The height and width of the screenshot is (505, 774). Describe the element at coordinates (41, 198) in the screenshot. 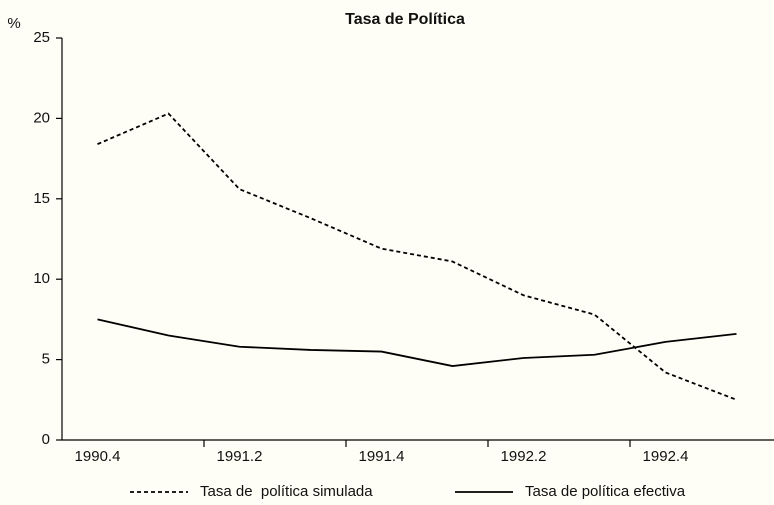

I see `y-tick-label: 15` at that location.